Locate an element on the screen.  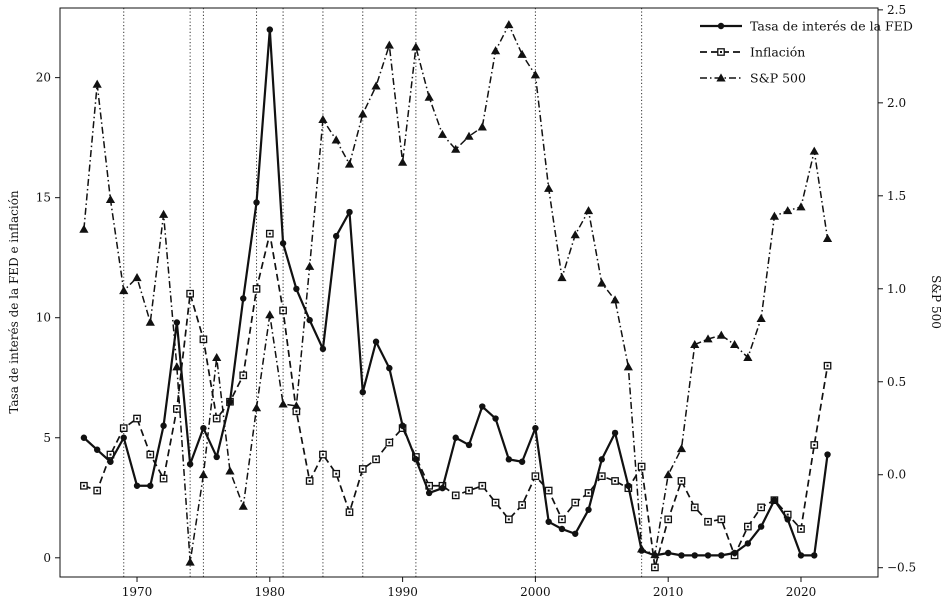
inflation-point-1998 is located at coordinates (508, 519).